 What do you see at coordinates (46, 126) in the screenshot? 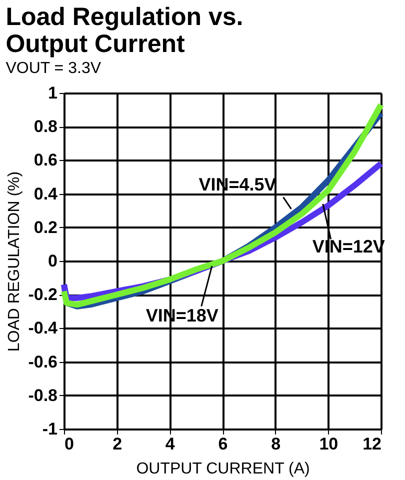
I see `y-tick-label: 0.8` at bounding box center [46, 126].